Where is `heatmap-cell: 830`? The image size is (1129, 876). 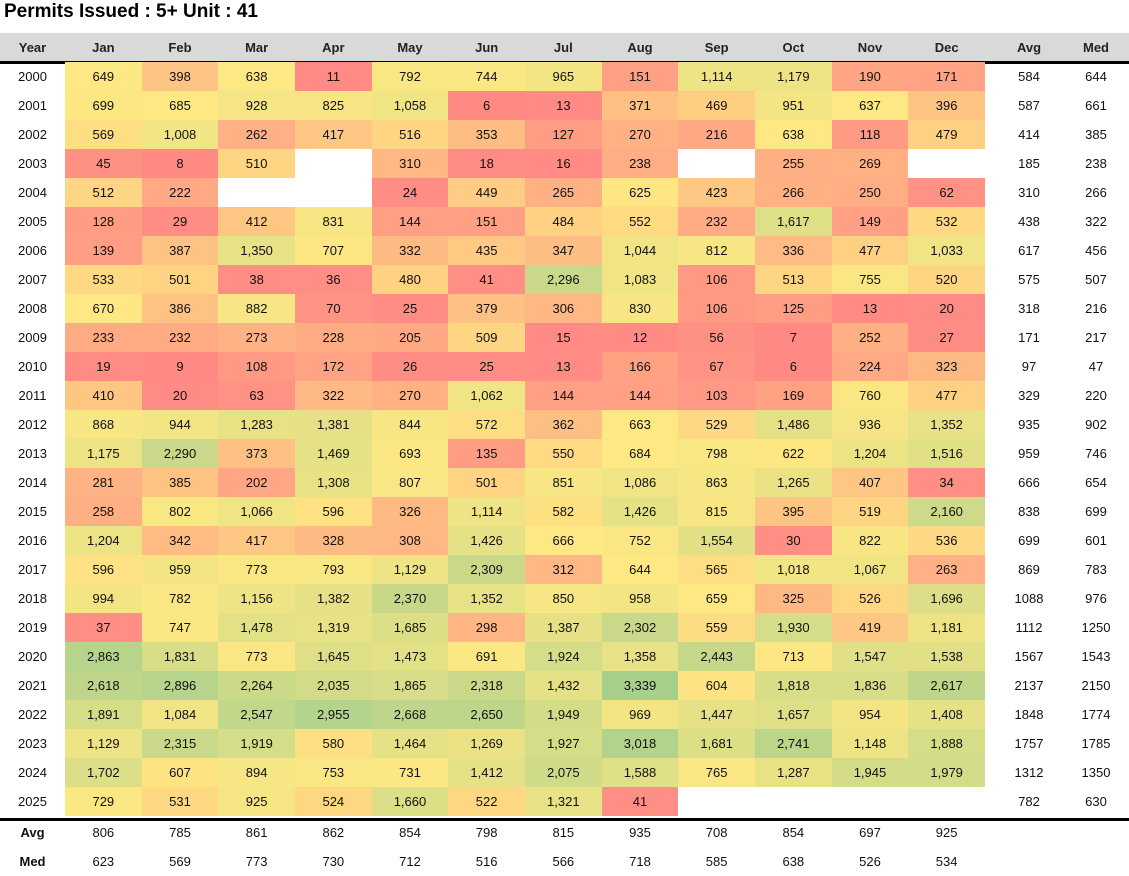
heatmap-cell: 830 is located at coordinates (640, 308).